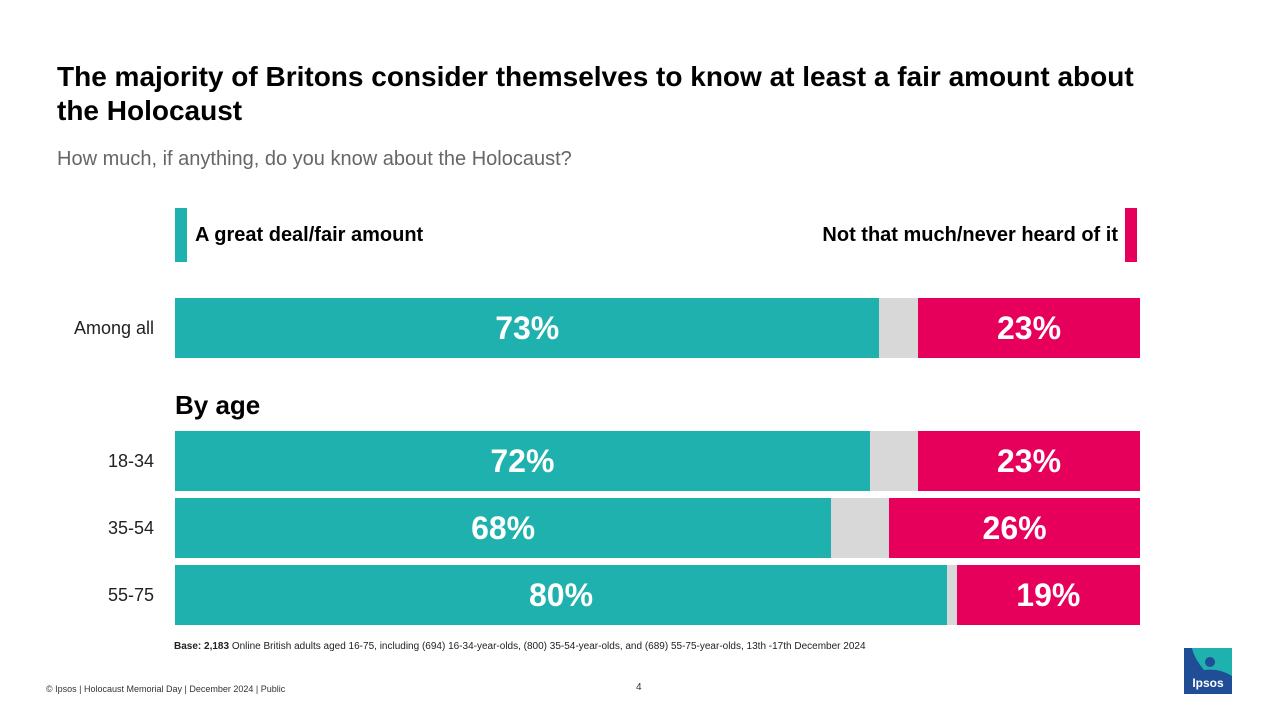 The width and height of the screenshot is (1280, 720). Describe the element at coordinates (1212, 662) in the screenshot. I see `ipsos-logo-icon` at that location.